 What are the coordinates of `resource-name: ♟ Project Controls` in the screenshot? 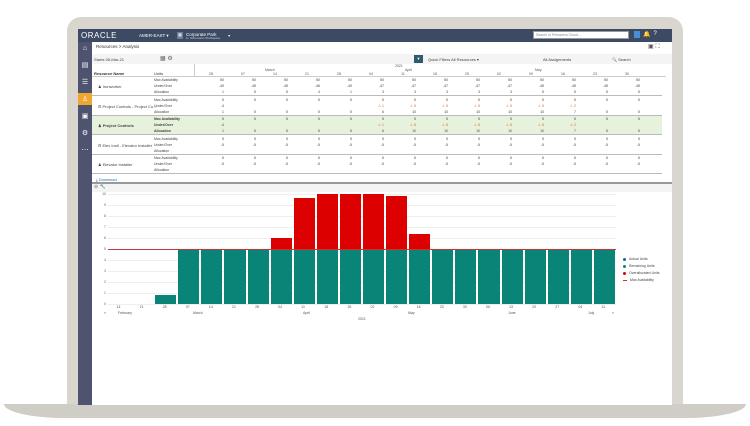 It's located at (116, 125).